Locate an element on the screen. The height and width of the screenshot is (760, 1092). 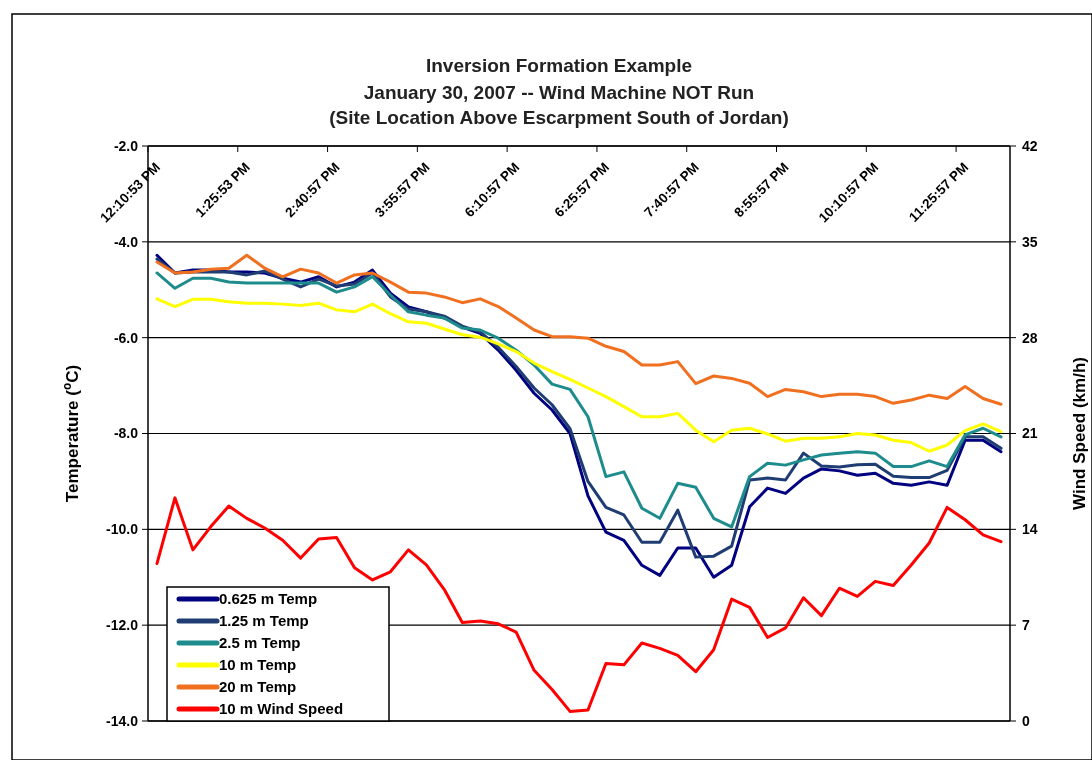
y2-tick-label: 35 is located at coordinates (1030, 241).